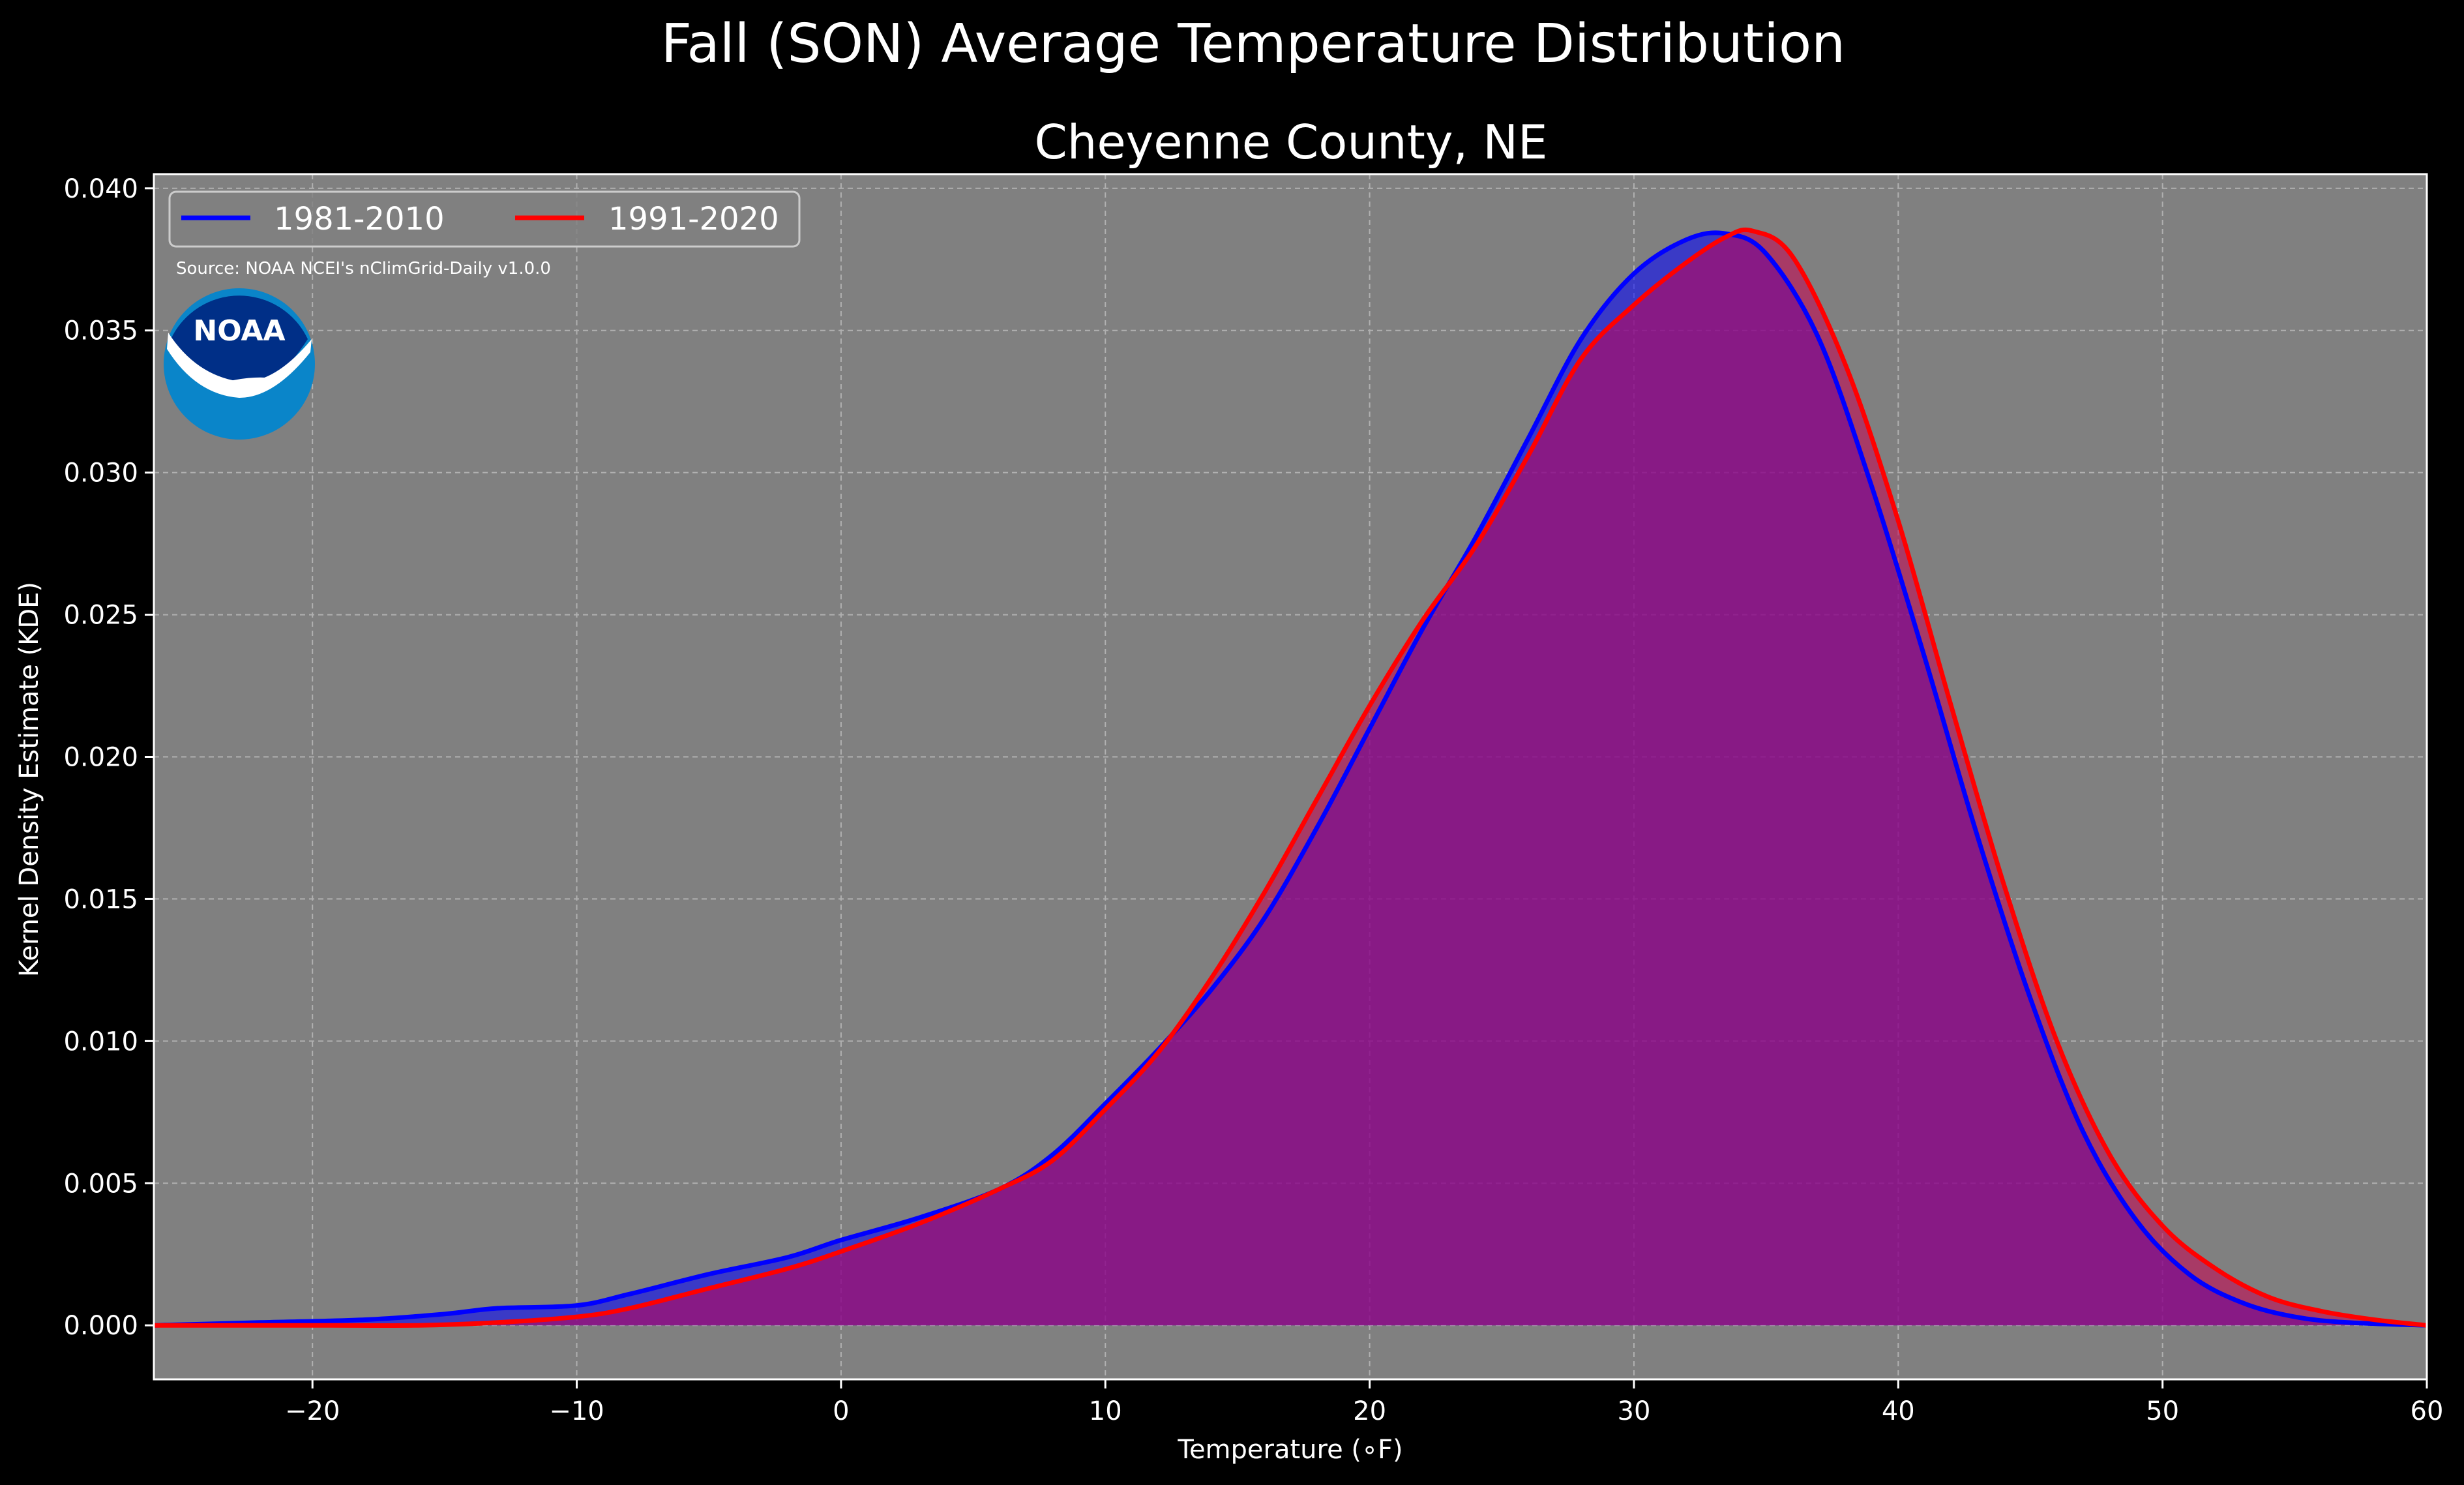  Describe the element at coordinates (100, 1184) in the screenshot. I see `y-tick-label: 0.005` at that location.